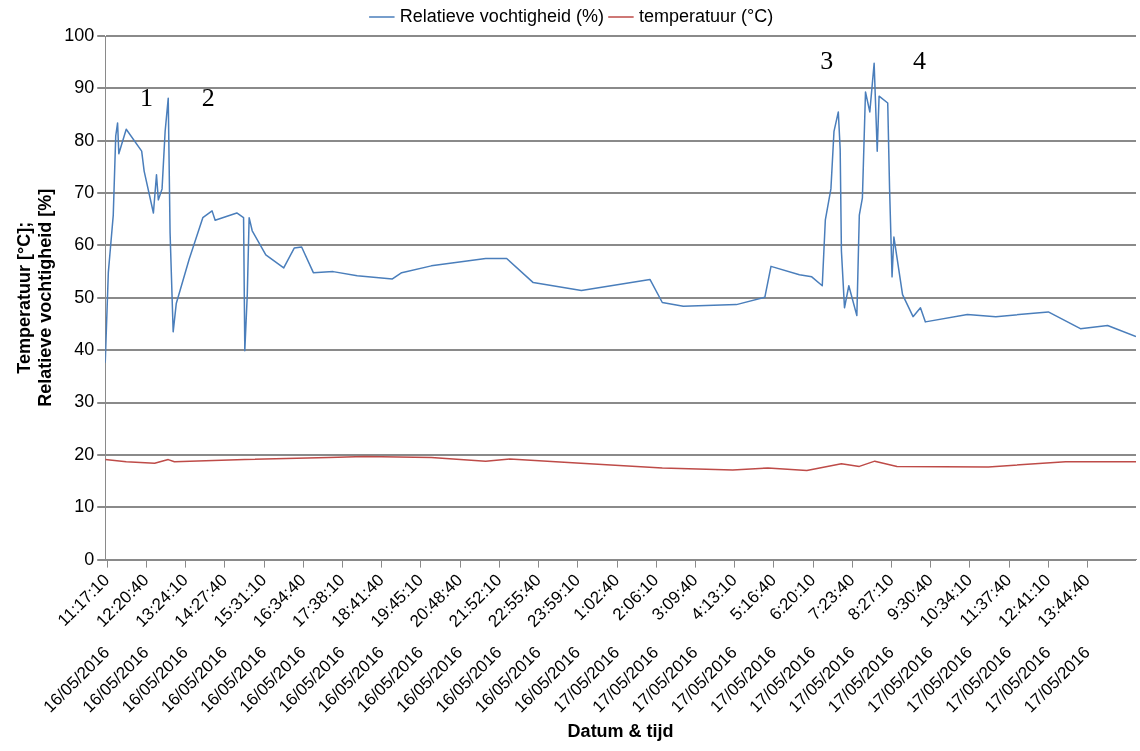 The height and width of the screenshot is (751, 1140). What do you see at coordinates (501, 15) in the screenshot?
I see `legend-label: Relatieve vochtigheid (%)` at bounding box center [501, 15].